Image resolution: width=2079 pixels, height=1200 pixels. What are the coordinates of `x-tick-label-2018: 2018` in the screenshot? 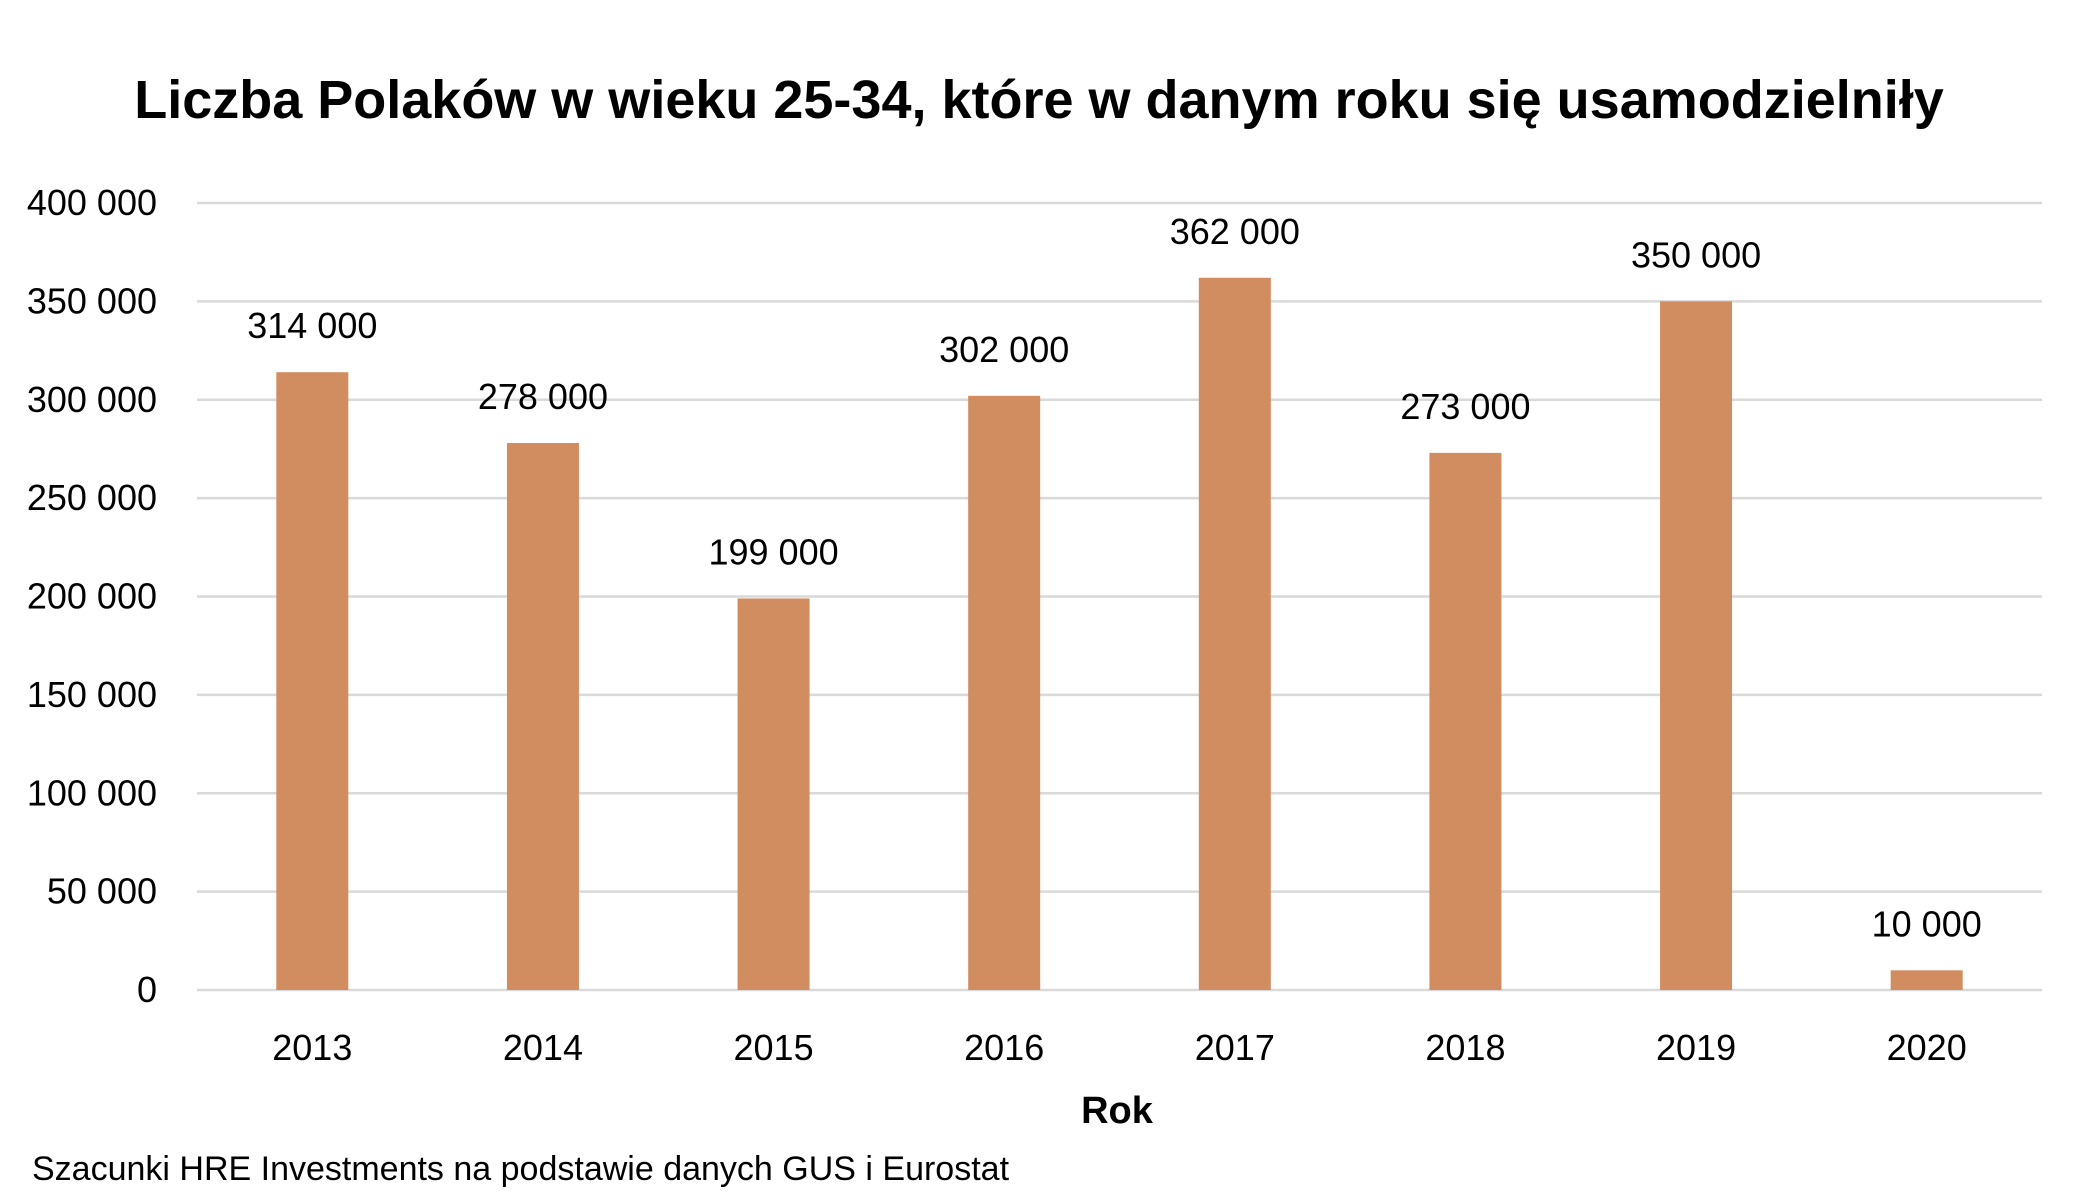 It's located at (1465, 1047).